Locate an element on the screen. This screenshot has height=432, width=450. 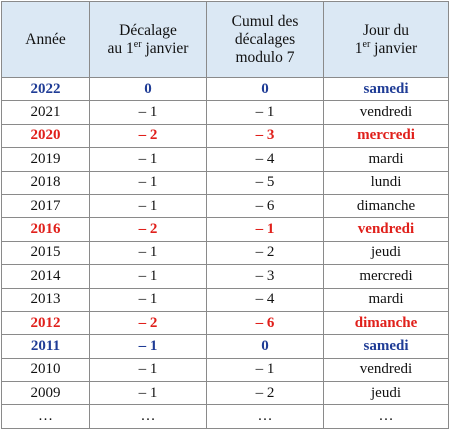
header-text: décalages is located at coordinates (265, 39).